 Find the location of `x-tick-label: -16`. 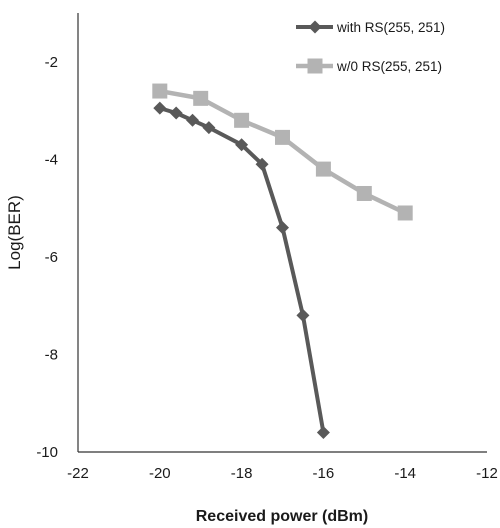

x-tick-label: -16 is located at coordinates (324, 473).